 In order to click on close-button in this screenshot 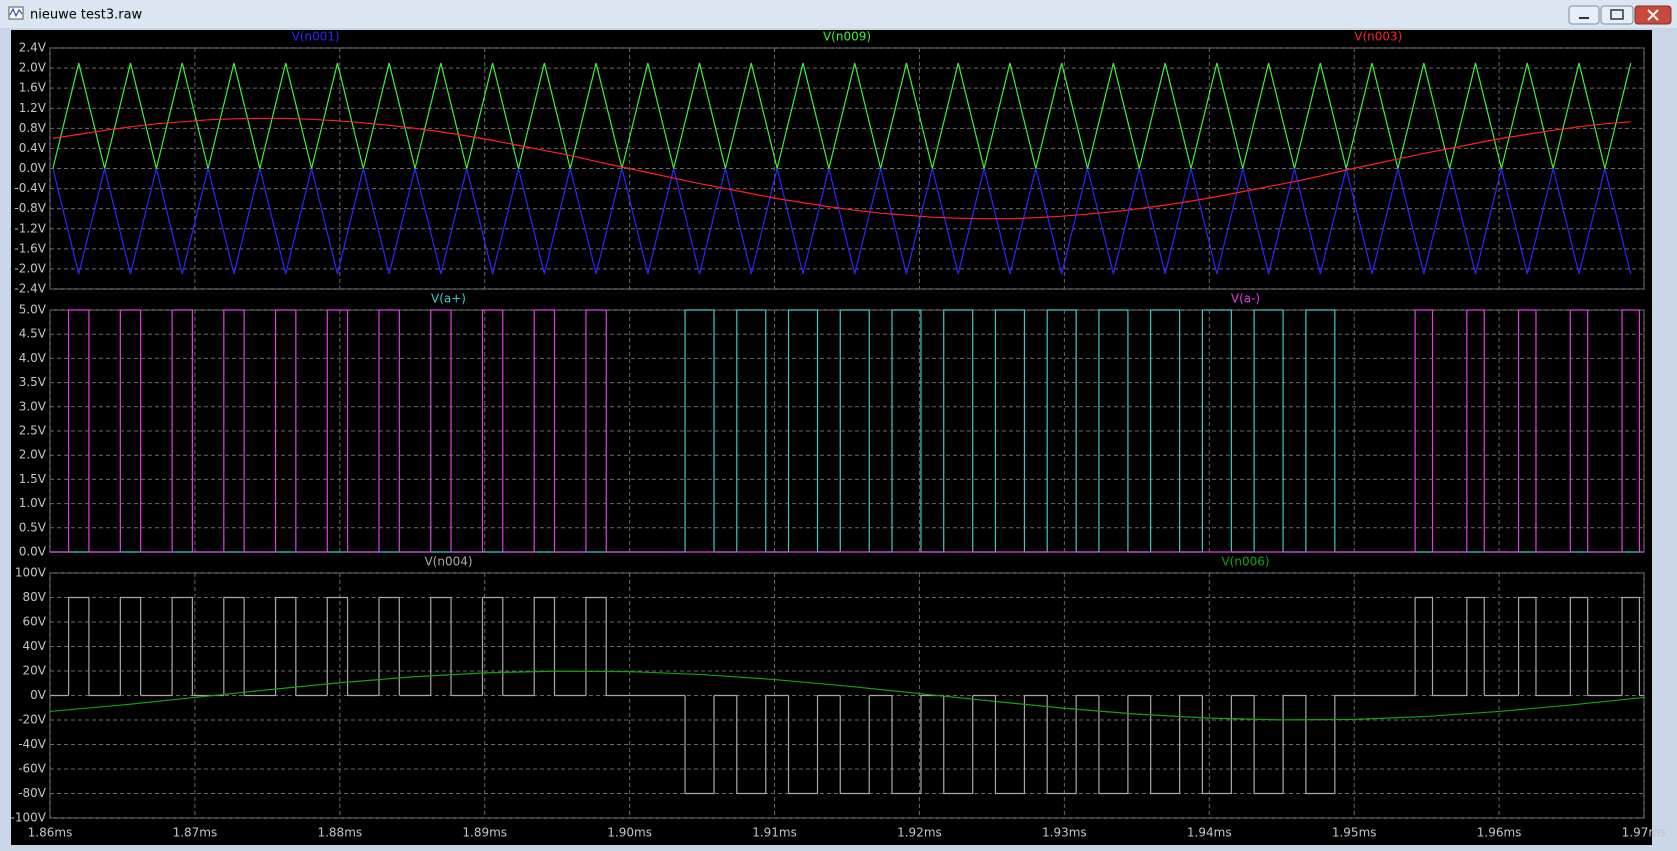, I will do `click(1653, 15)`.